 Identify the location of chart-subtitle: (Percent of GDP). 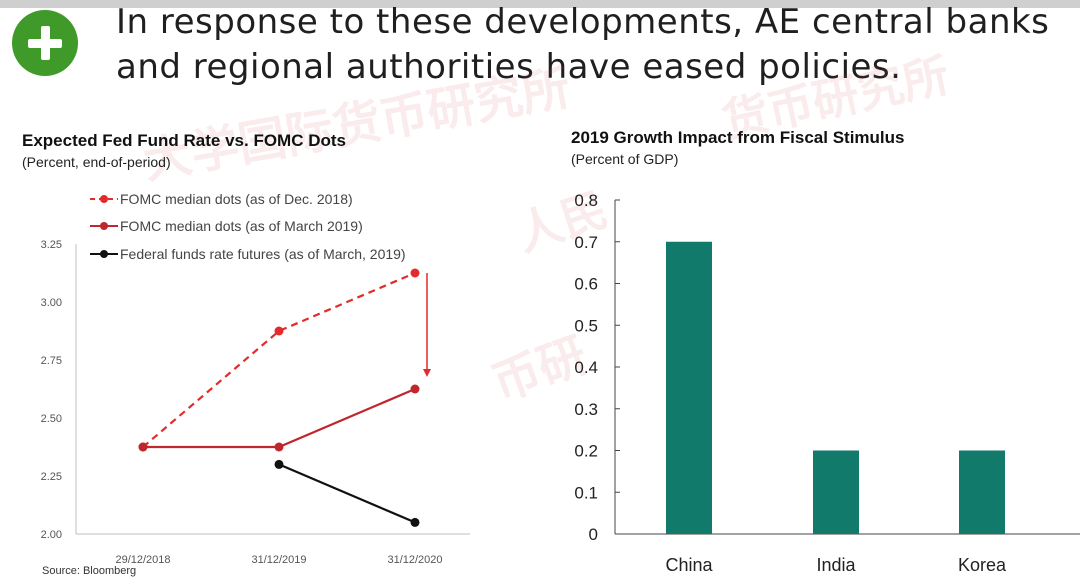
(625, 159).